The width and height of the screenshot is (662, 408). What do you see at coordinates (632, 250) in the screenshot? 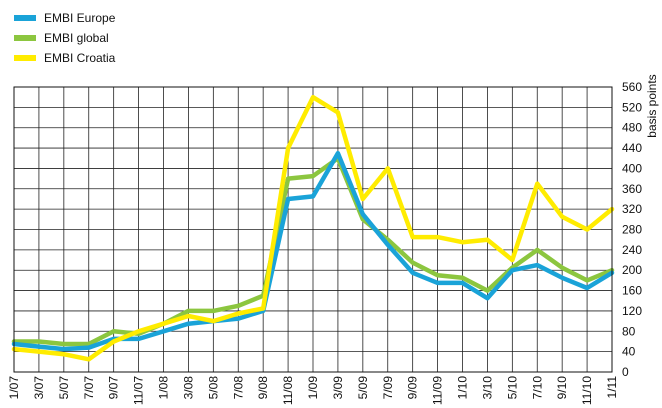
I see `y-tick-label-6: 240` at bounding box center [632, 250].